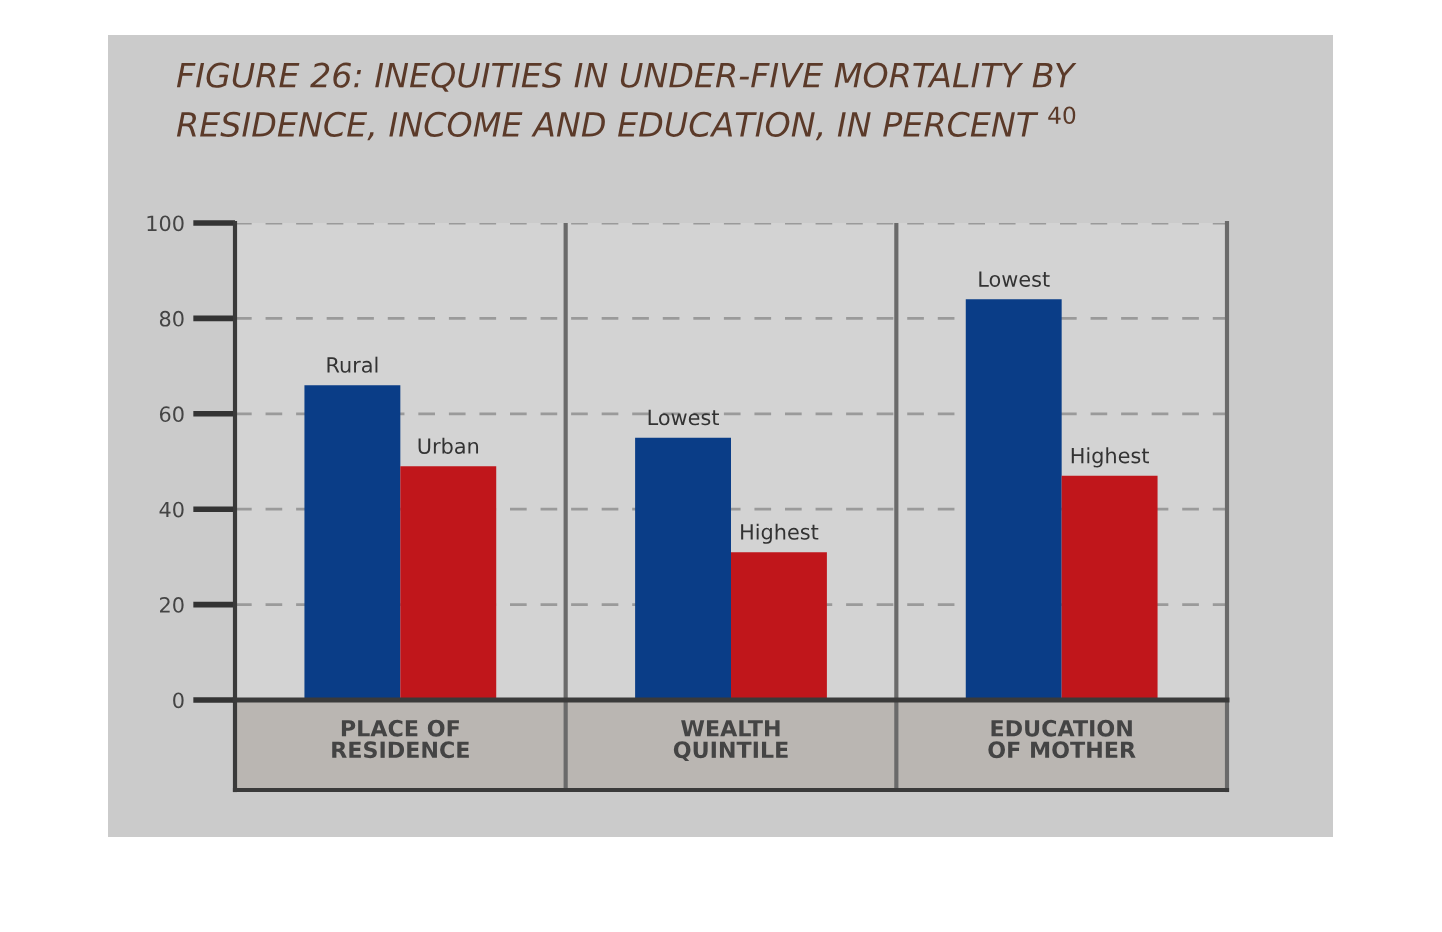 The width and height of the screenshot is (1442, 932). I want to click on y-tick-label: 100, so click(165, 223).